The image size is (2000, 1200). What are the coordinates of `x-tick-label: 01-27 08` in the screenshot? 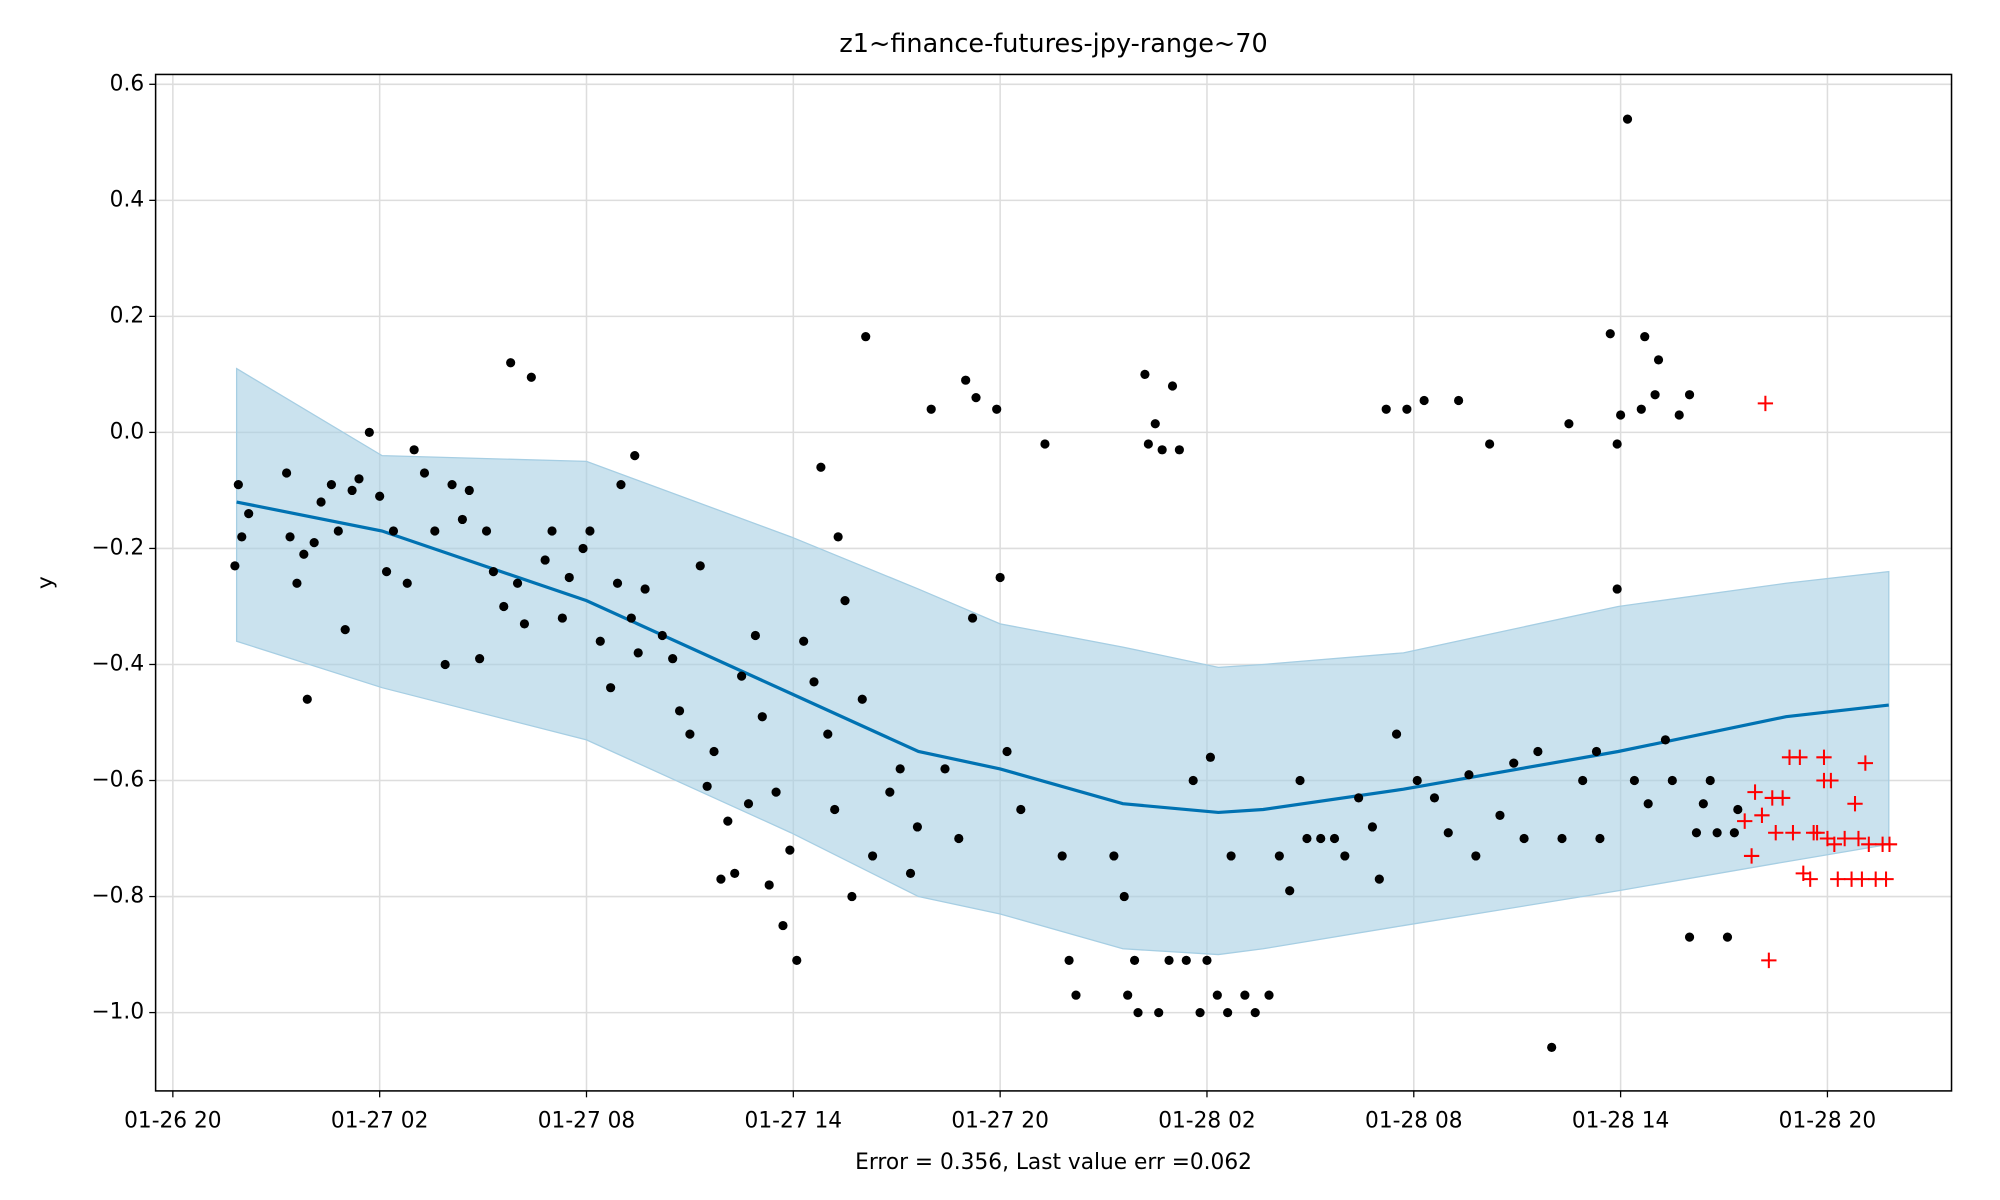 It's located at (586, 1121).